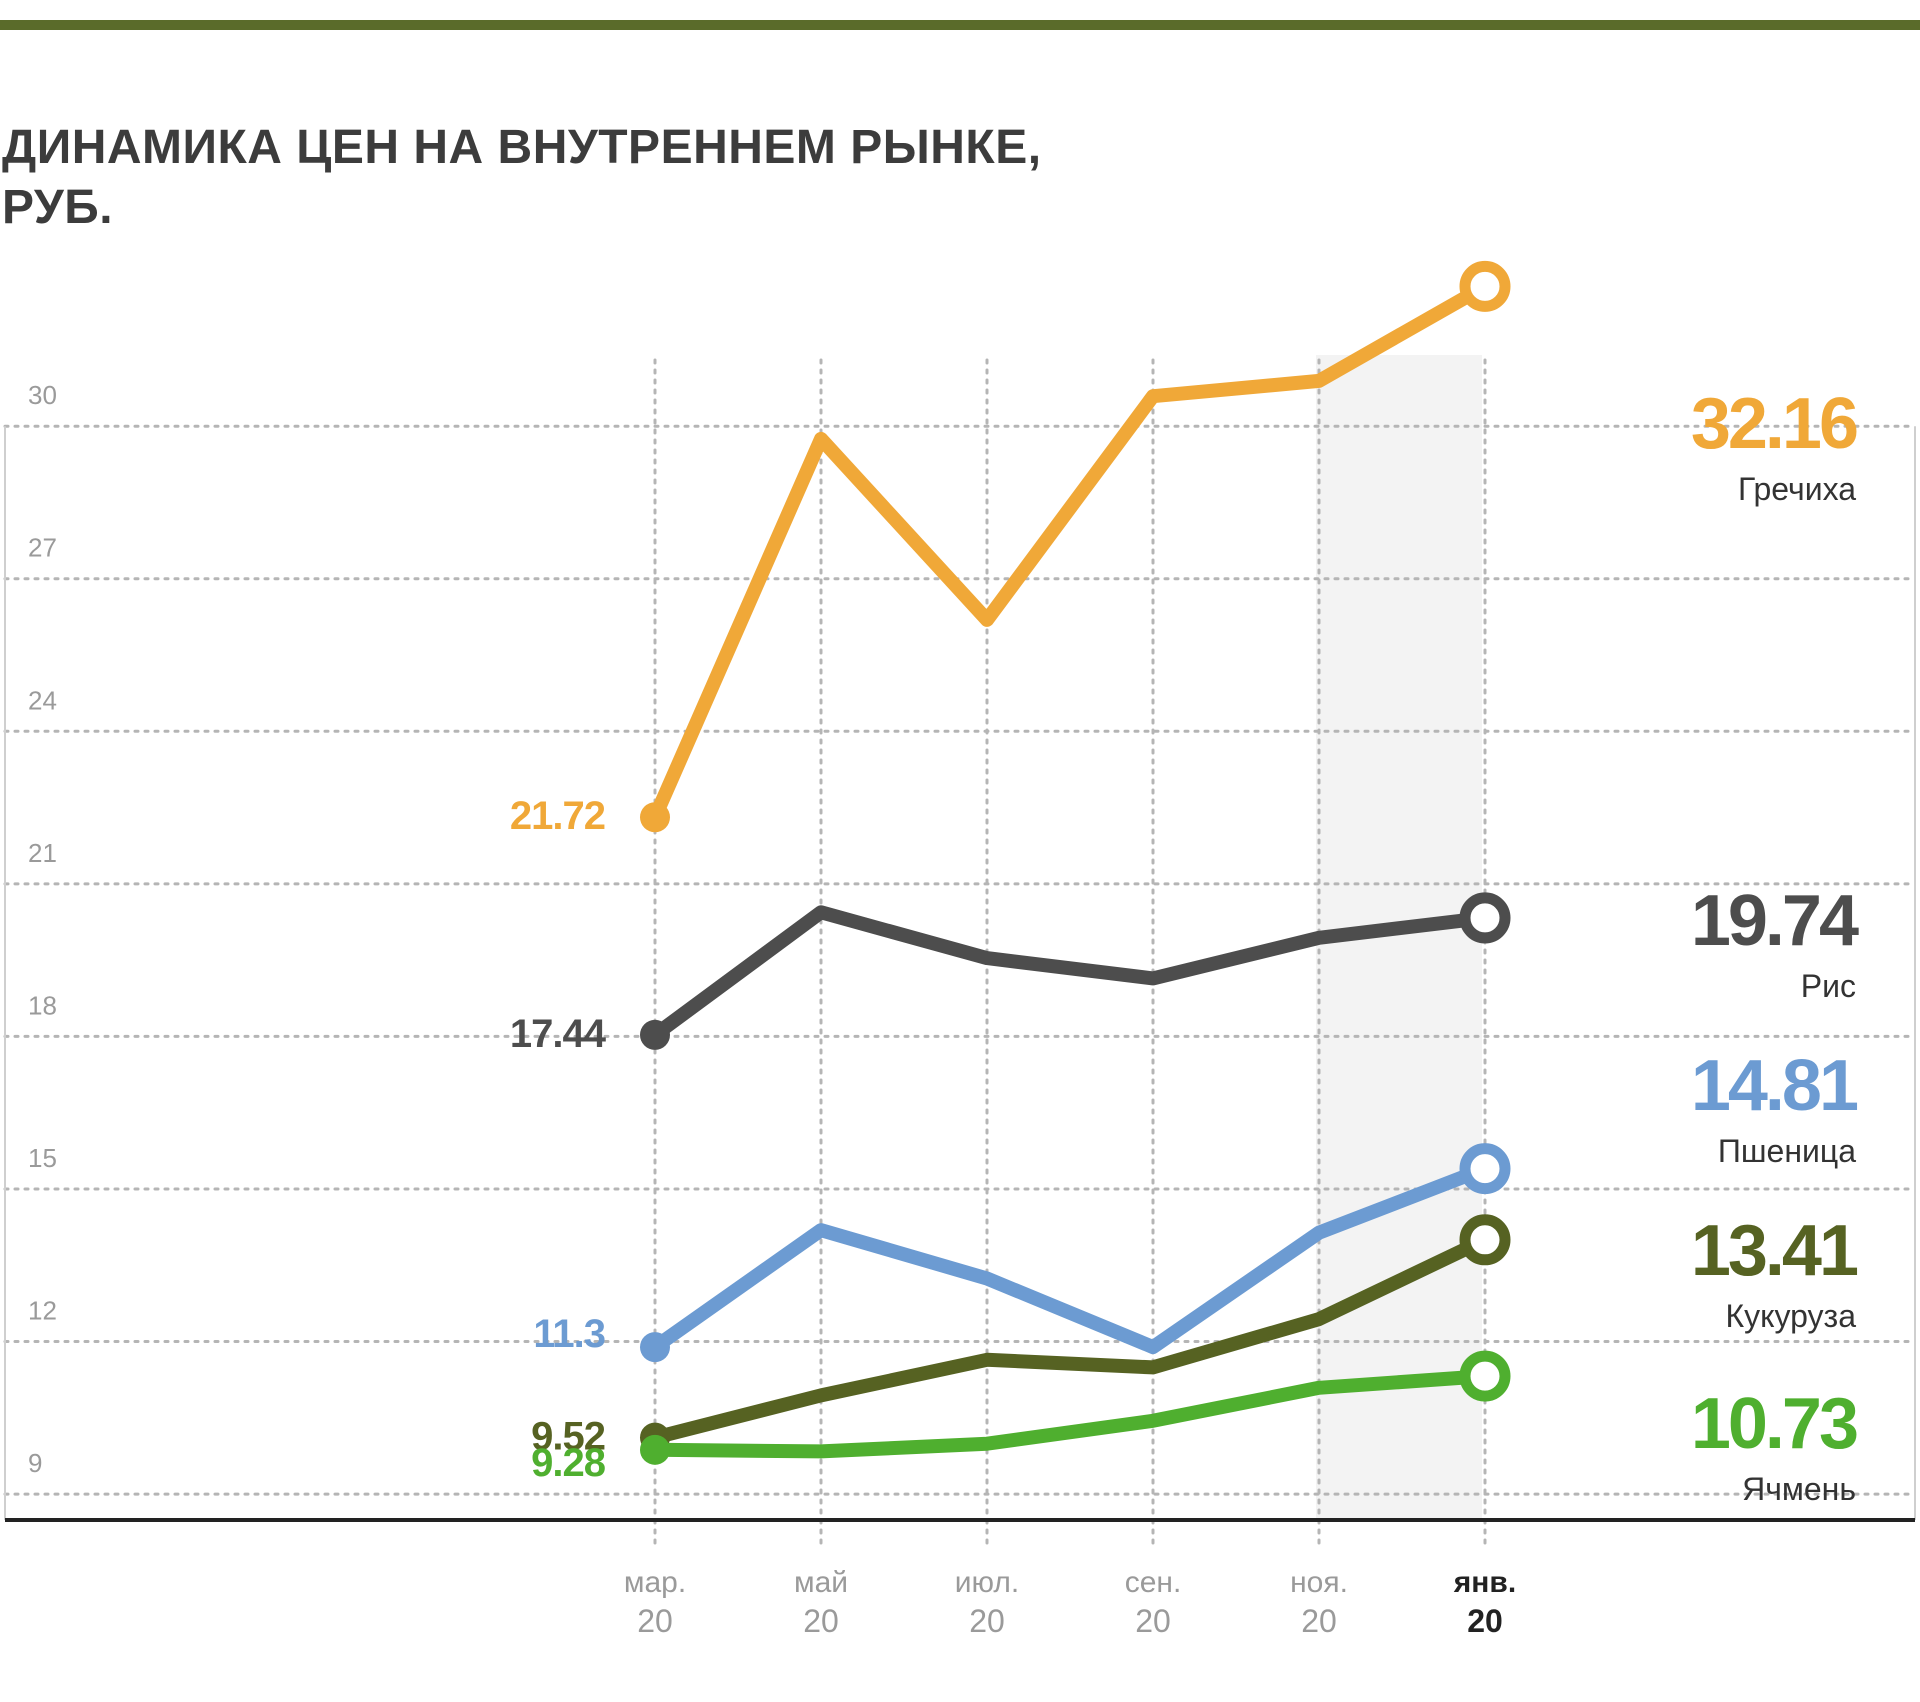  What do you see at coordinates (960, 25) in the screenshot?
I see `top-rule` at bounding box center [960, 25].